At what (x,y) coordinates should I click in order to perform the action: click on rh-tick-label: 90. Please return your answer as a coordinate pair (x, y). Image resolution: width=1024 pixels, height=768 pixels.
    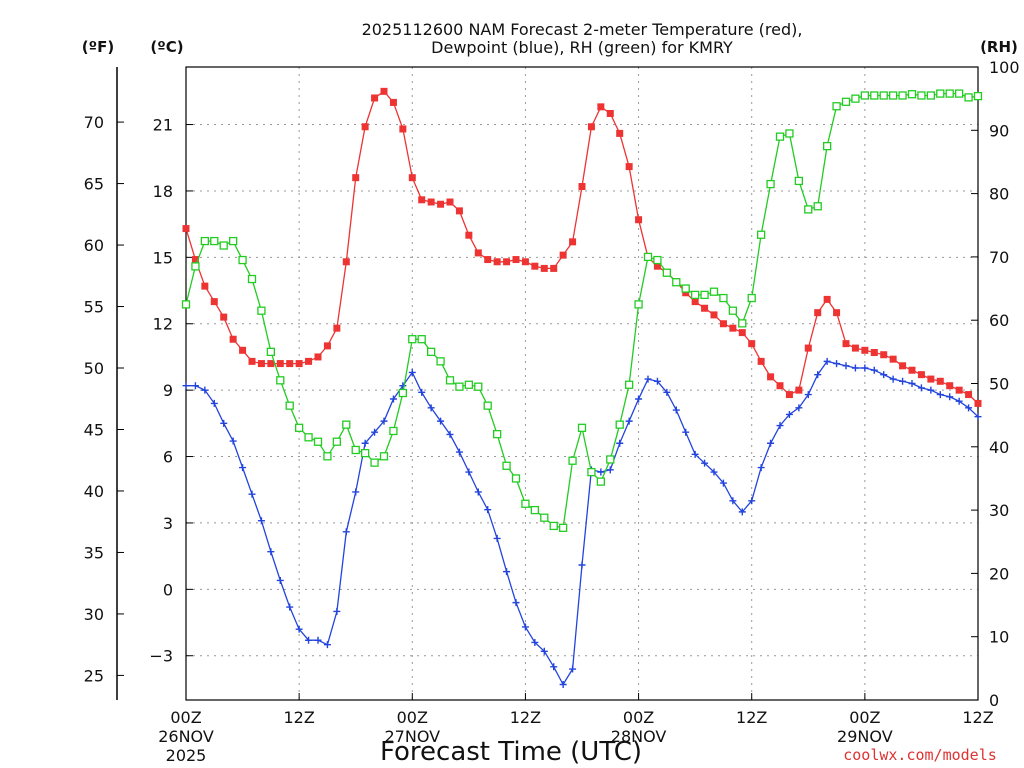
    Looking at the image, I should click on (999, 130).